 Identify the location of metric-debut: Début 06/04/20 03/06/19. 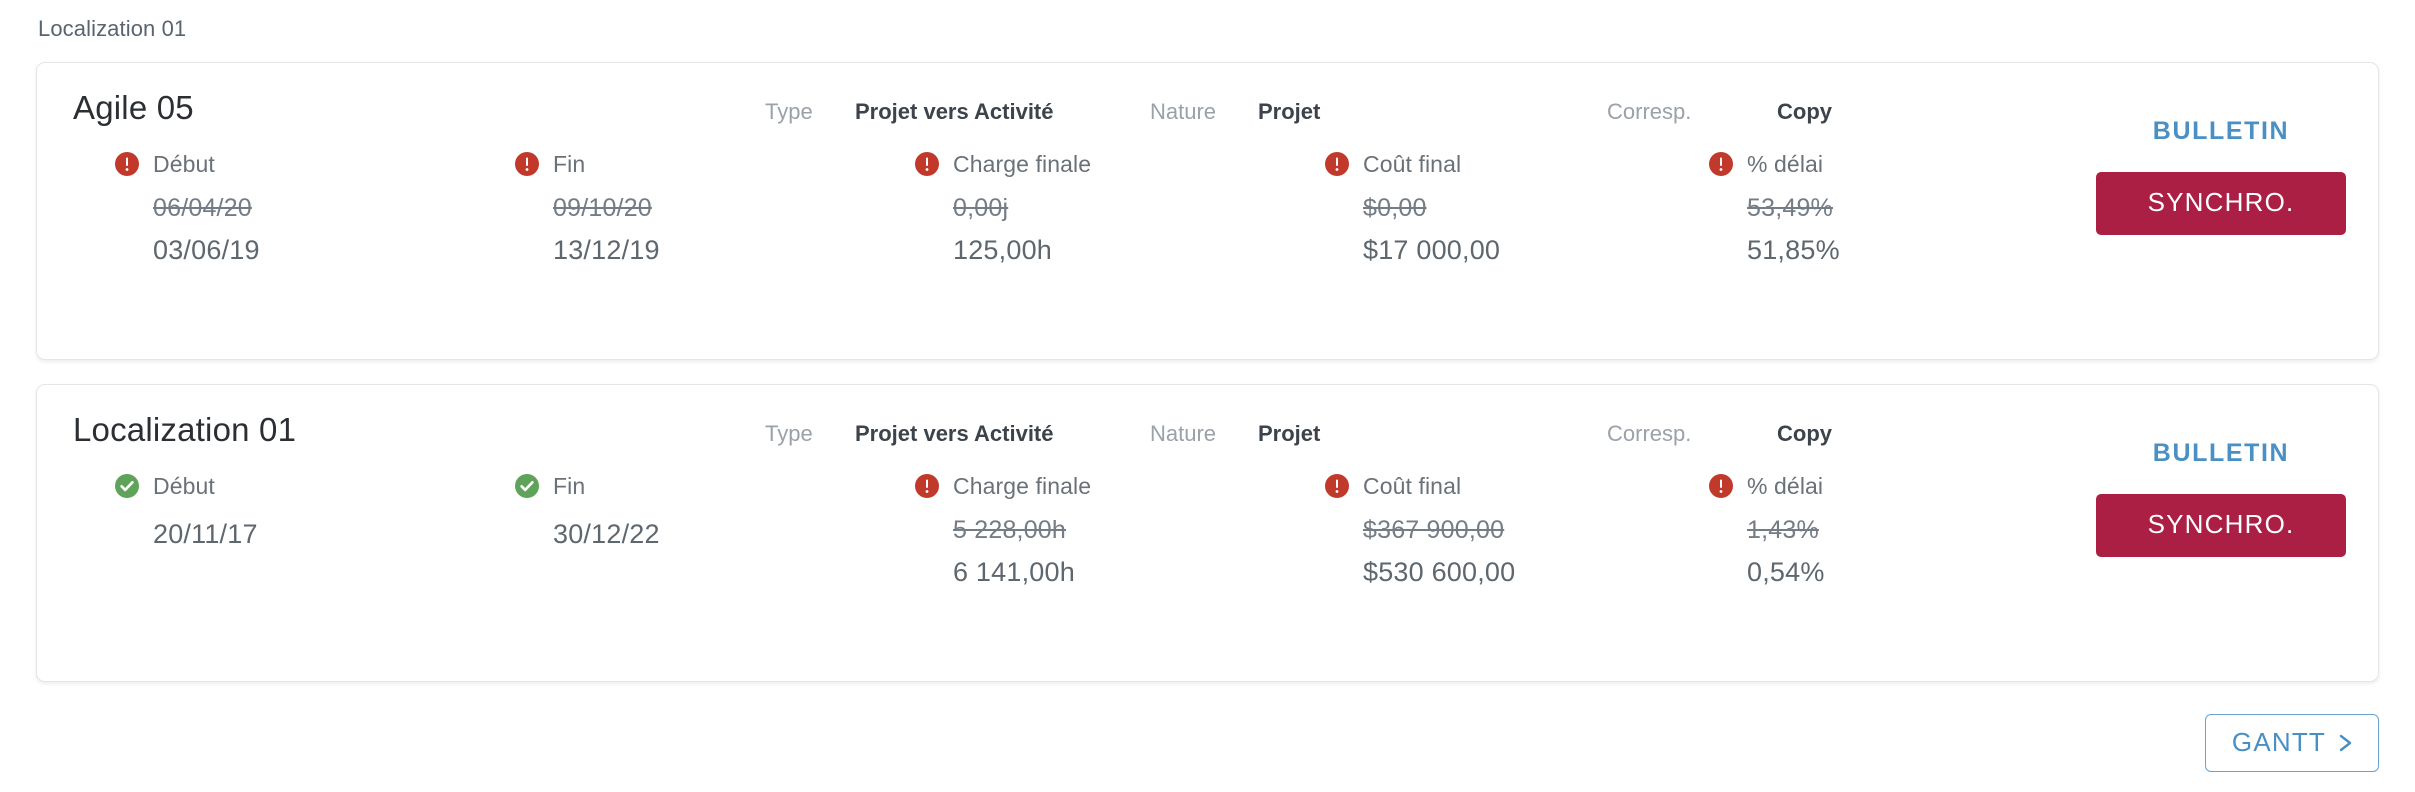
(187, 207).